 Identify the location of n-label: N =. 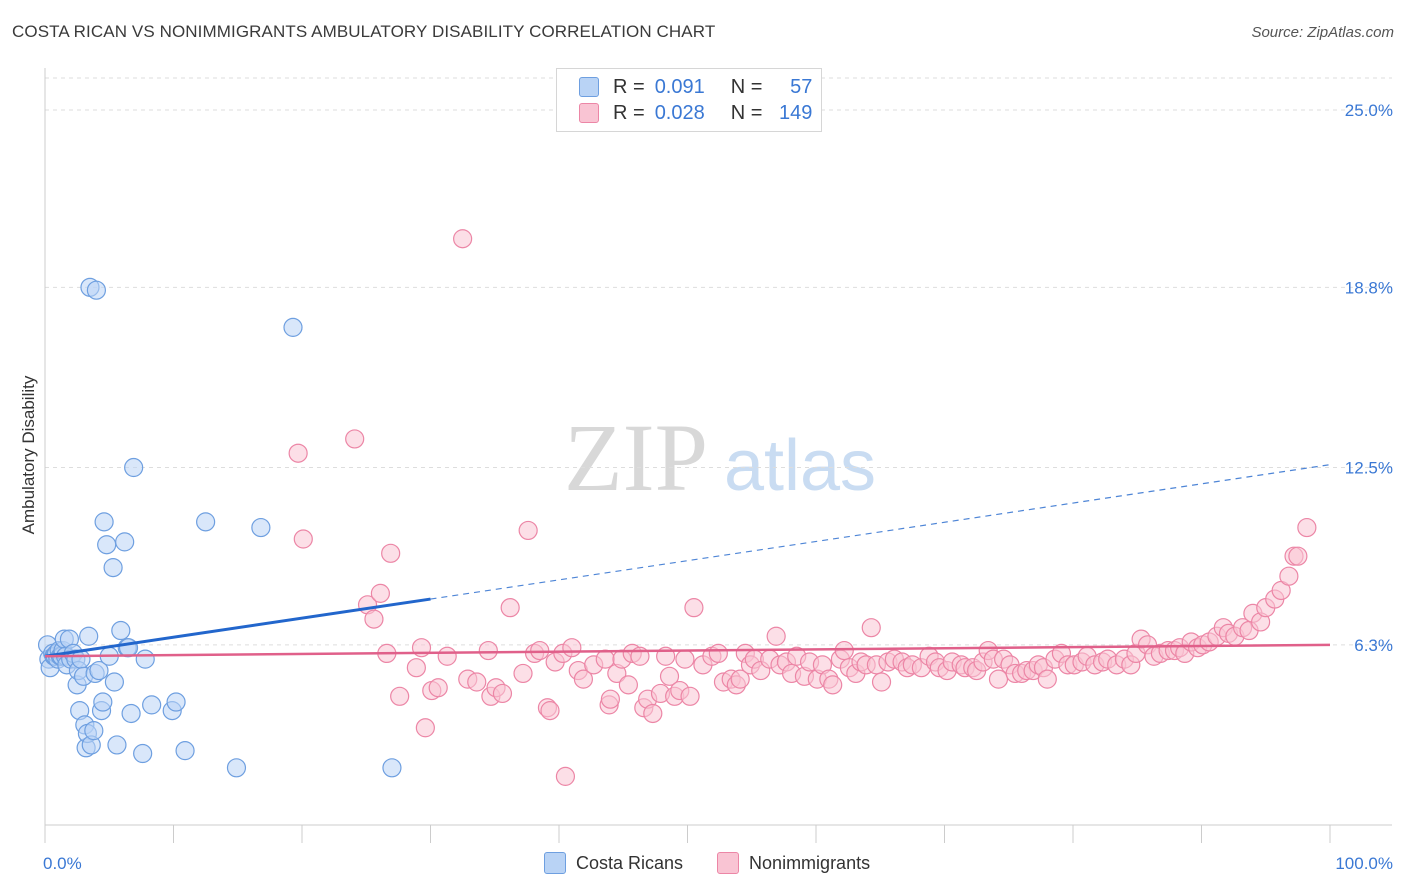
(746, 112).